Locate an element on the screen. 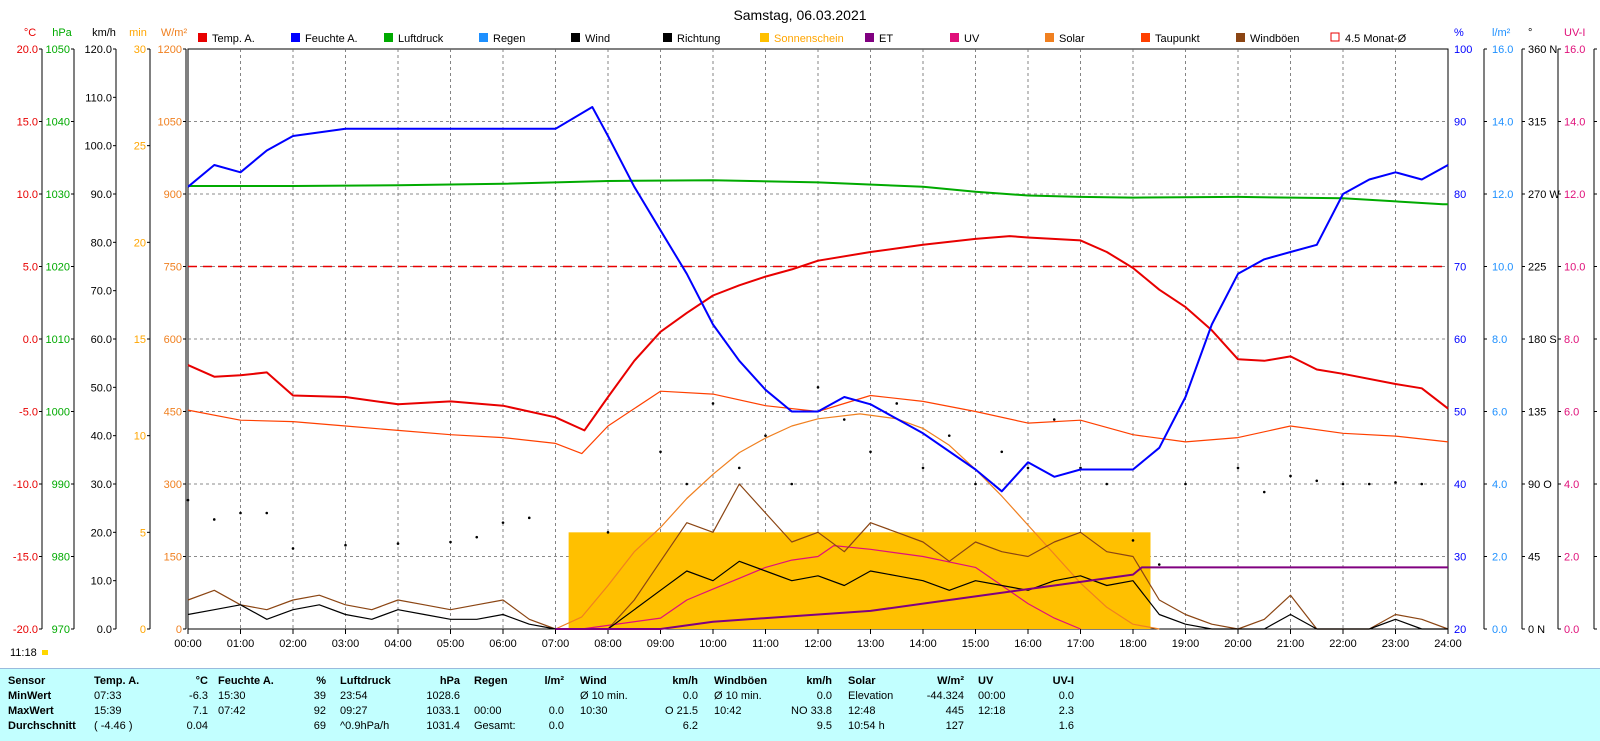 Image resolution: width=1600 pixels, height=741 pixels. left-axis-tick-label: 20 is located at coordinates (140, 243).